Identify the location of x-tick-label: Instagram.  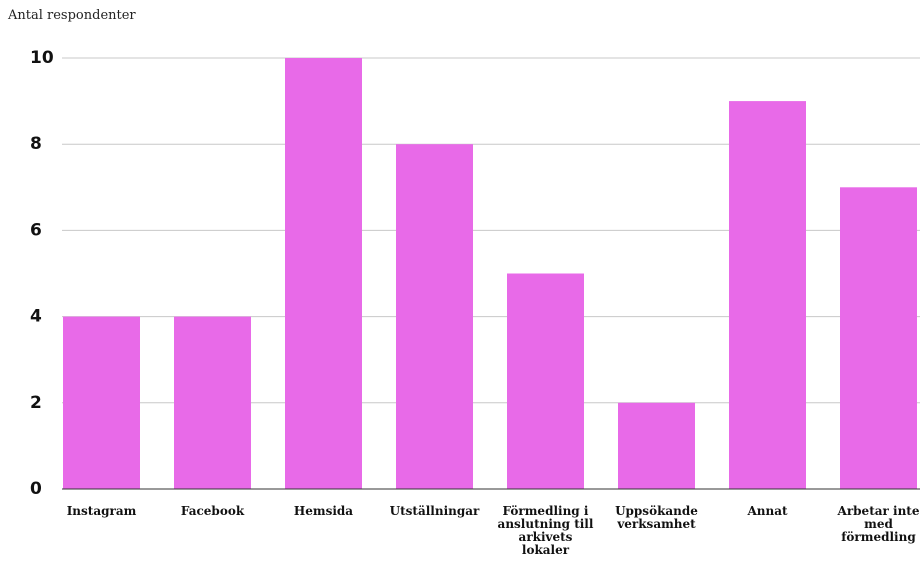
(102, 511).